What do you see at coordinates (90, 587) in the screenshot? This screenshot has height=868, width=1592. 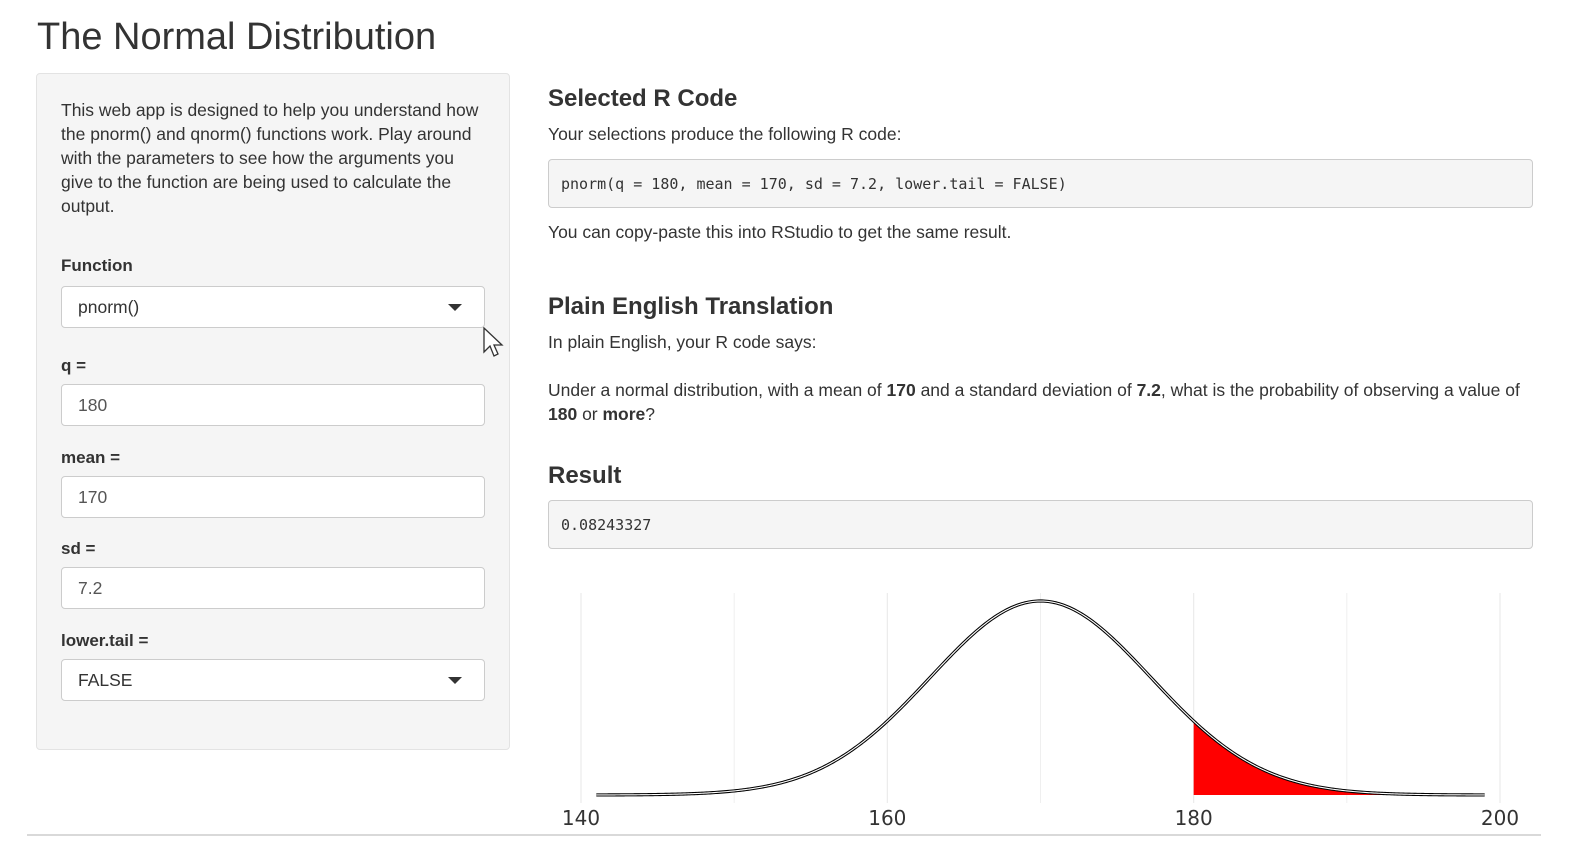 I see `sd-input-value: 7.2` at bounding box center [90, 587].